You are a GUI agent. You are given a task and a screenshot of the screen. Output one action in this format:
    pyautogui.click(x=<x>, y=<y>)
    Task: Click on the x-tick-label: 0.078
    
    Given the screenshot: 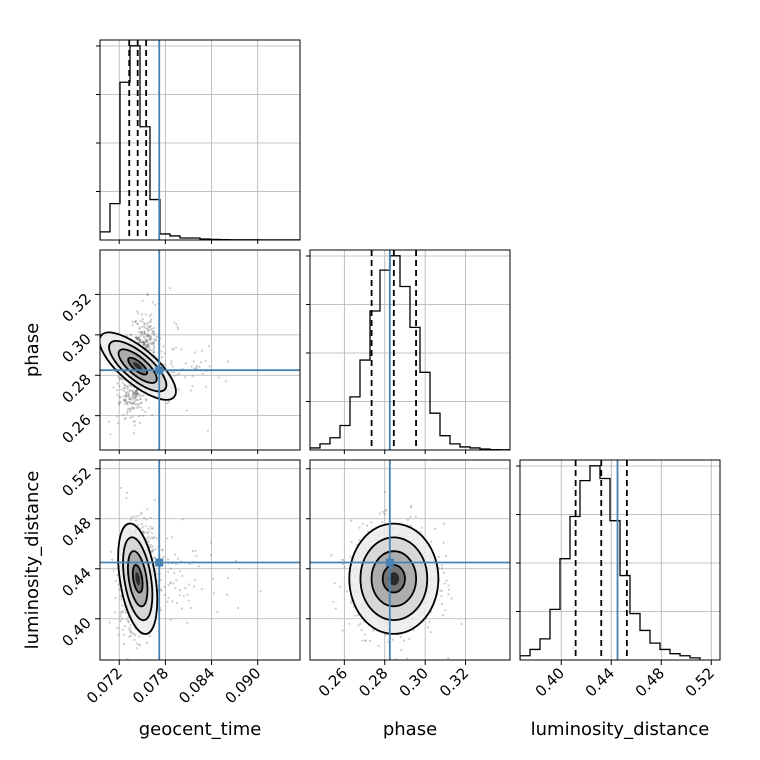 What is the action you would take?
    pyautogui.click(x=150, y=685)
    